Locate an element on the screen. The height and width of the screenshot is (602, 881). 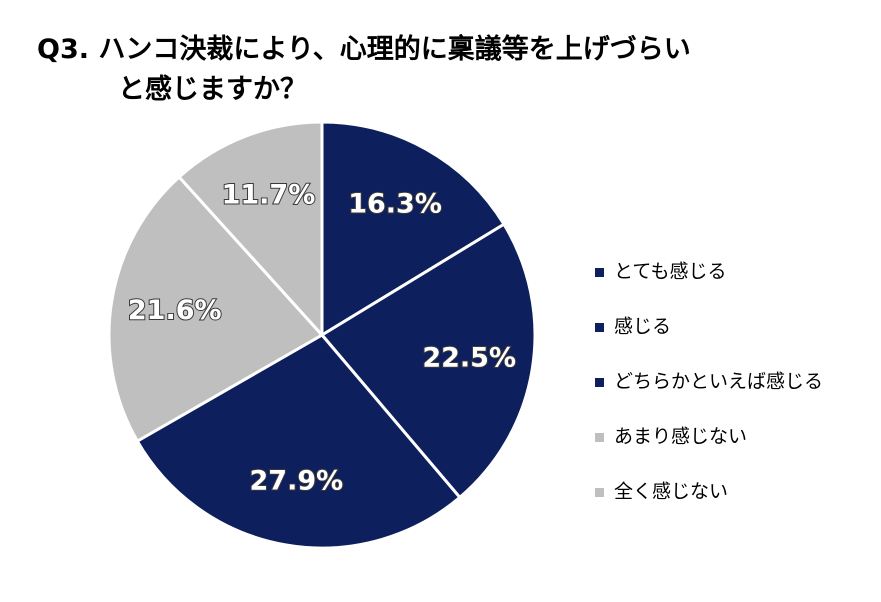
value-label: 27.9% is located at coordinates (297, 480).